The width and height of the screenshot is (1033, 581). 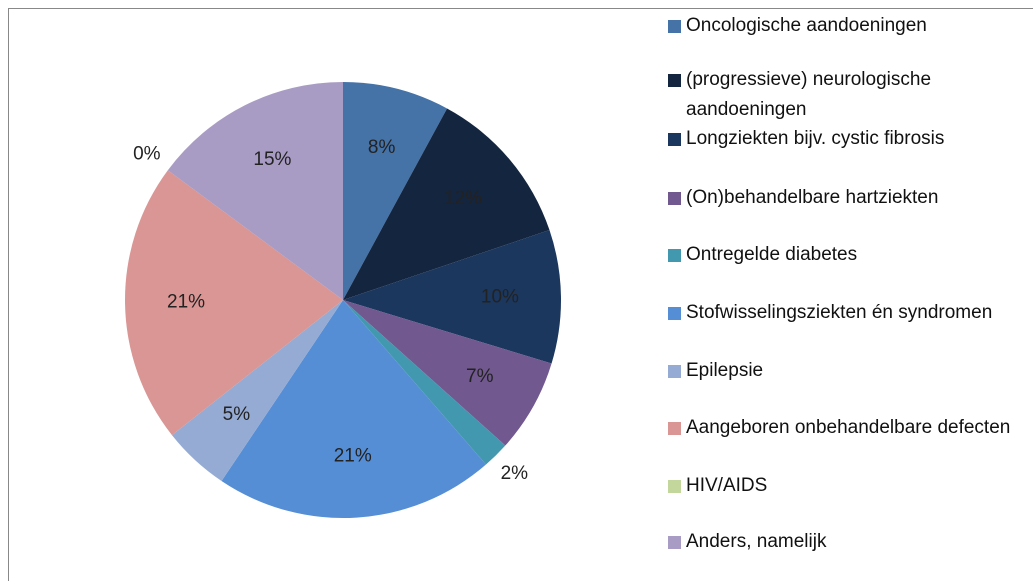 What do you see at coordinates (839, 312) in the screenshot?
I see `legend-label: Stofwisselingsziekten én syndromen` at bounding box center [839, 312].